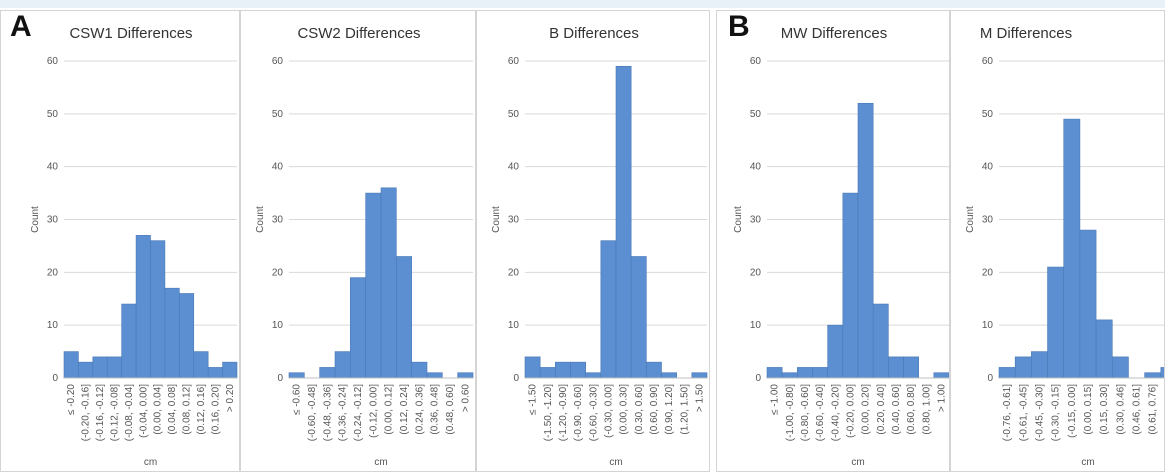  I want to click on x-category-label: (0.15, 0.30], so click(1104, 409).